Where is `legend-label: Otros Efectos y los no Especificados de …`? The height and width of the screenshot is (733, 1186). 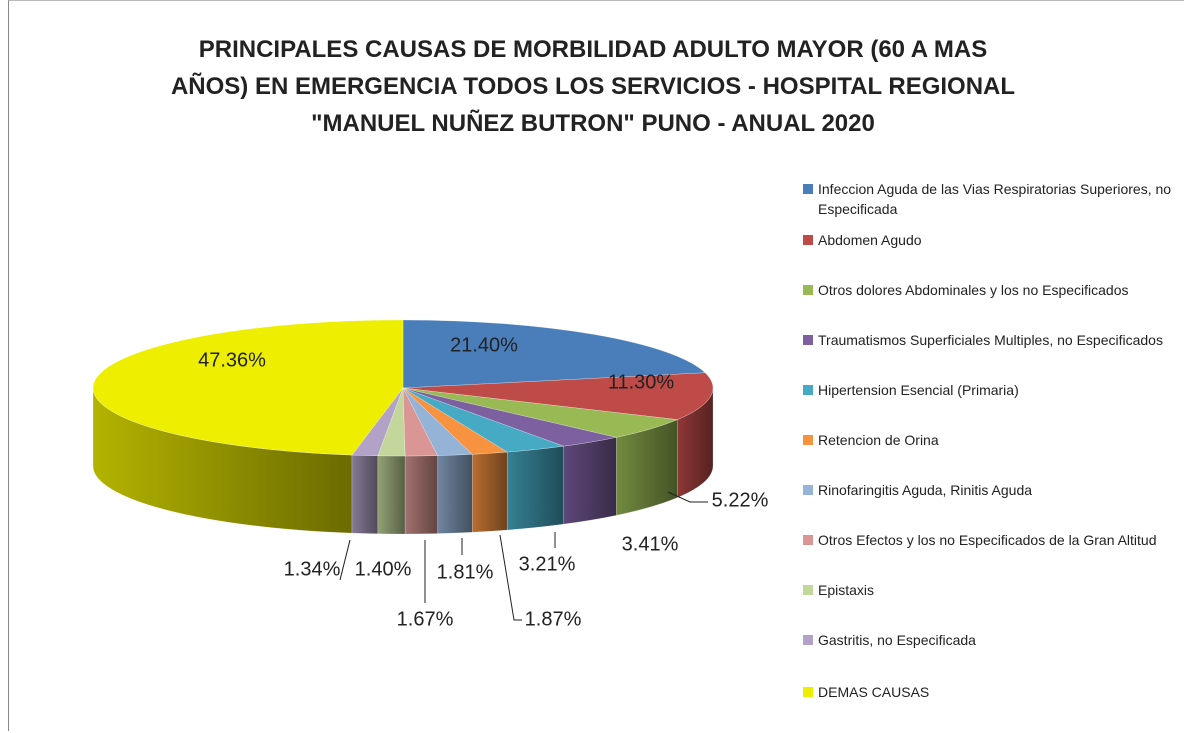 legend-label: Otros Efectos y los no Especificados de … is located at coordinates (987, 540).